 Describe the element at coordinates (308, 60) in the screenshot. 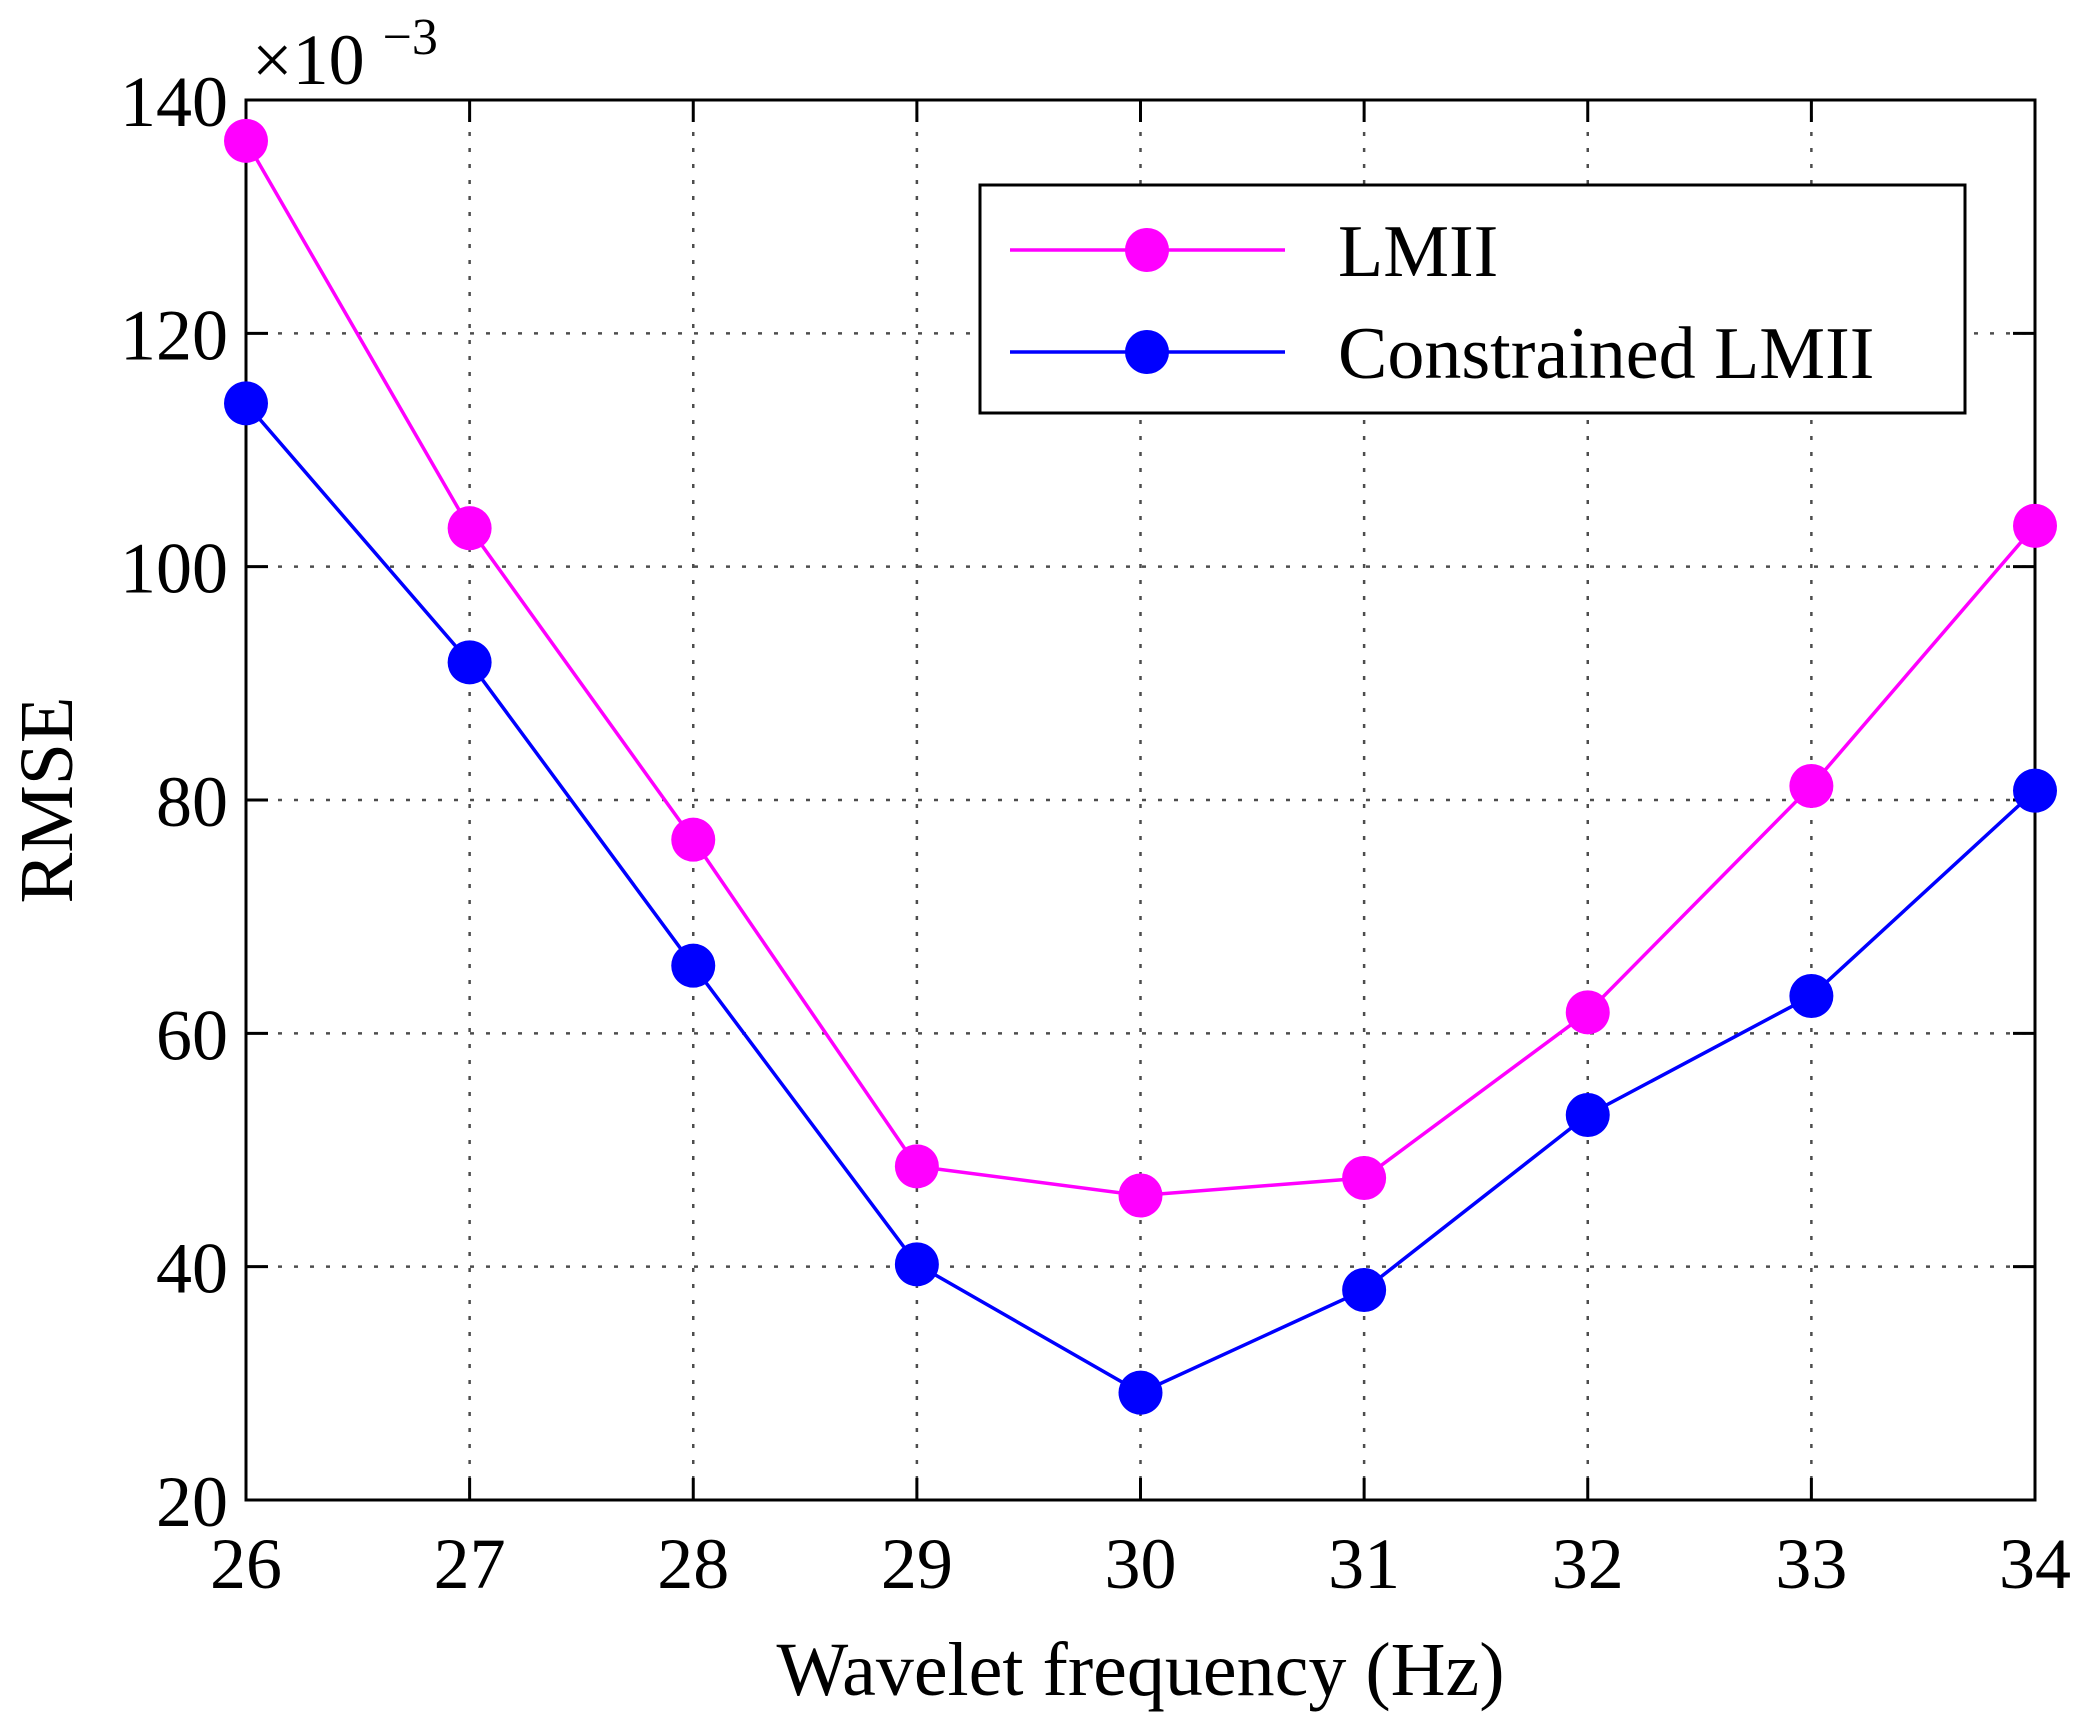

I see `y-axis-multiplier-base: ×10` at that location.